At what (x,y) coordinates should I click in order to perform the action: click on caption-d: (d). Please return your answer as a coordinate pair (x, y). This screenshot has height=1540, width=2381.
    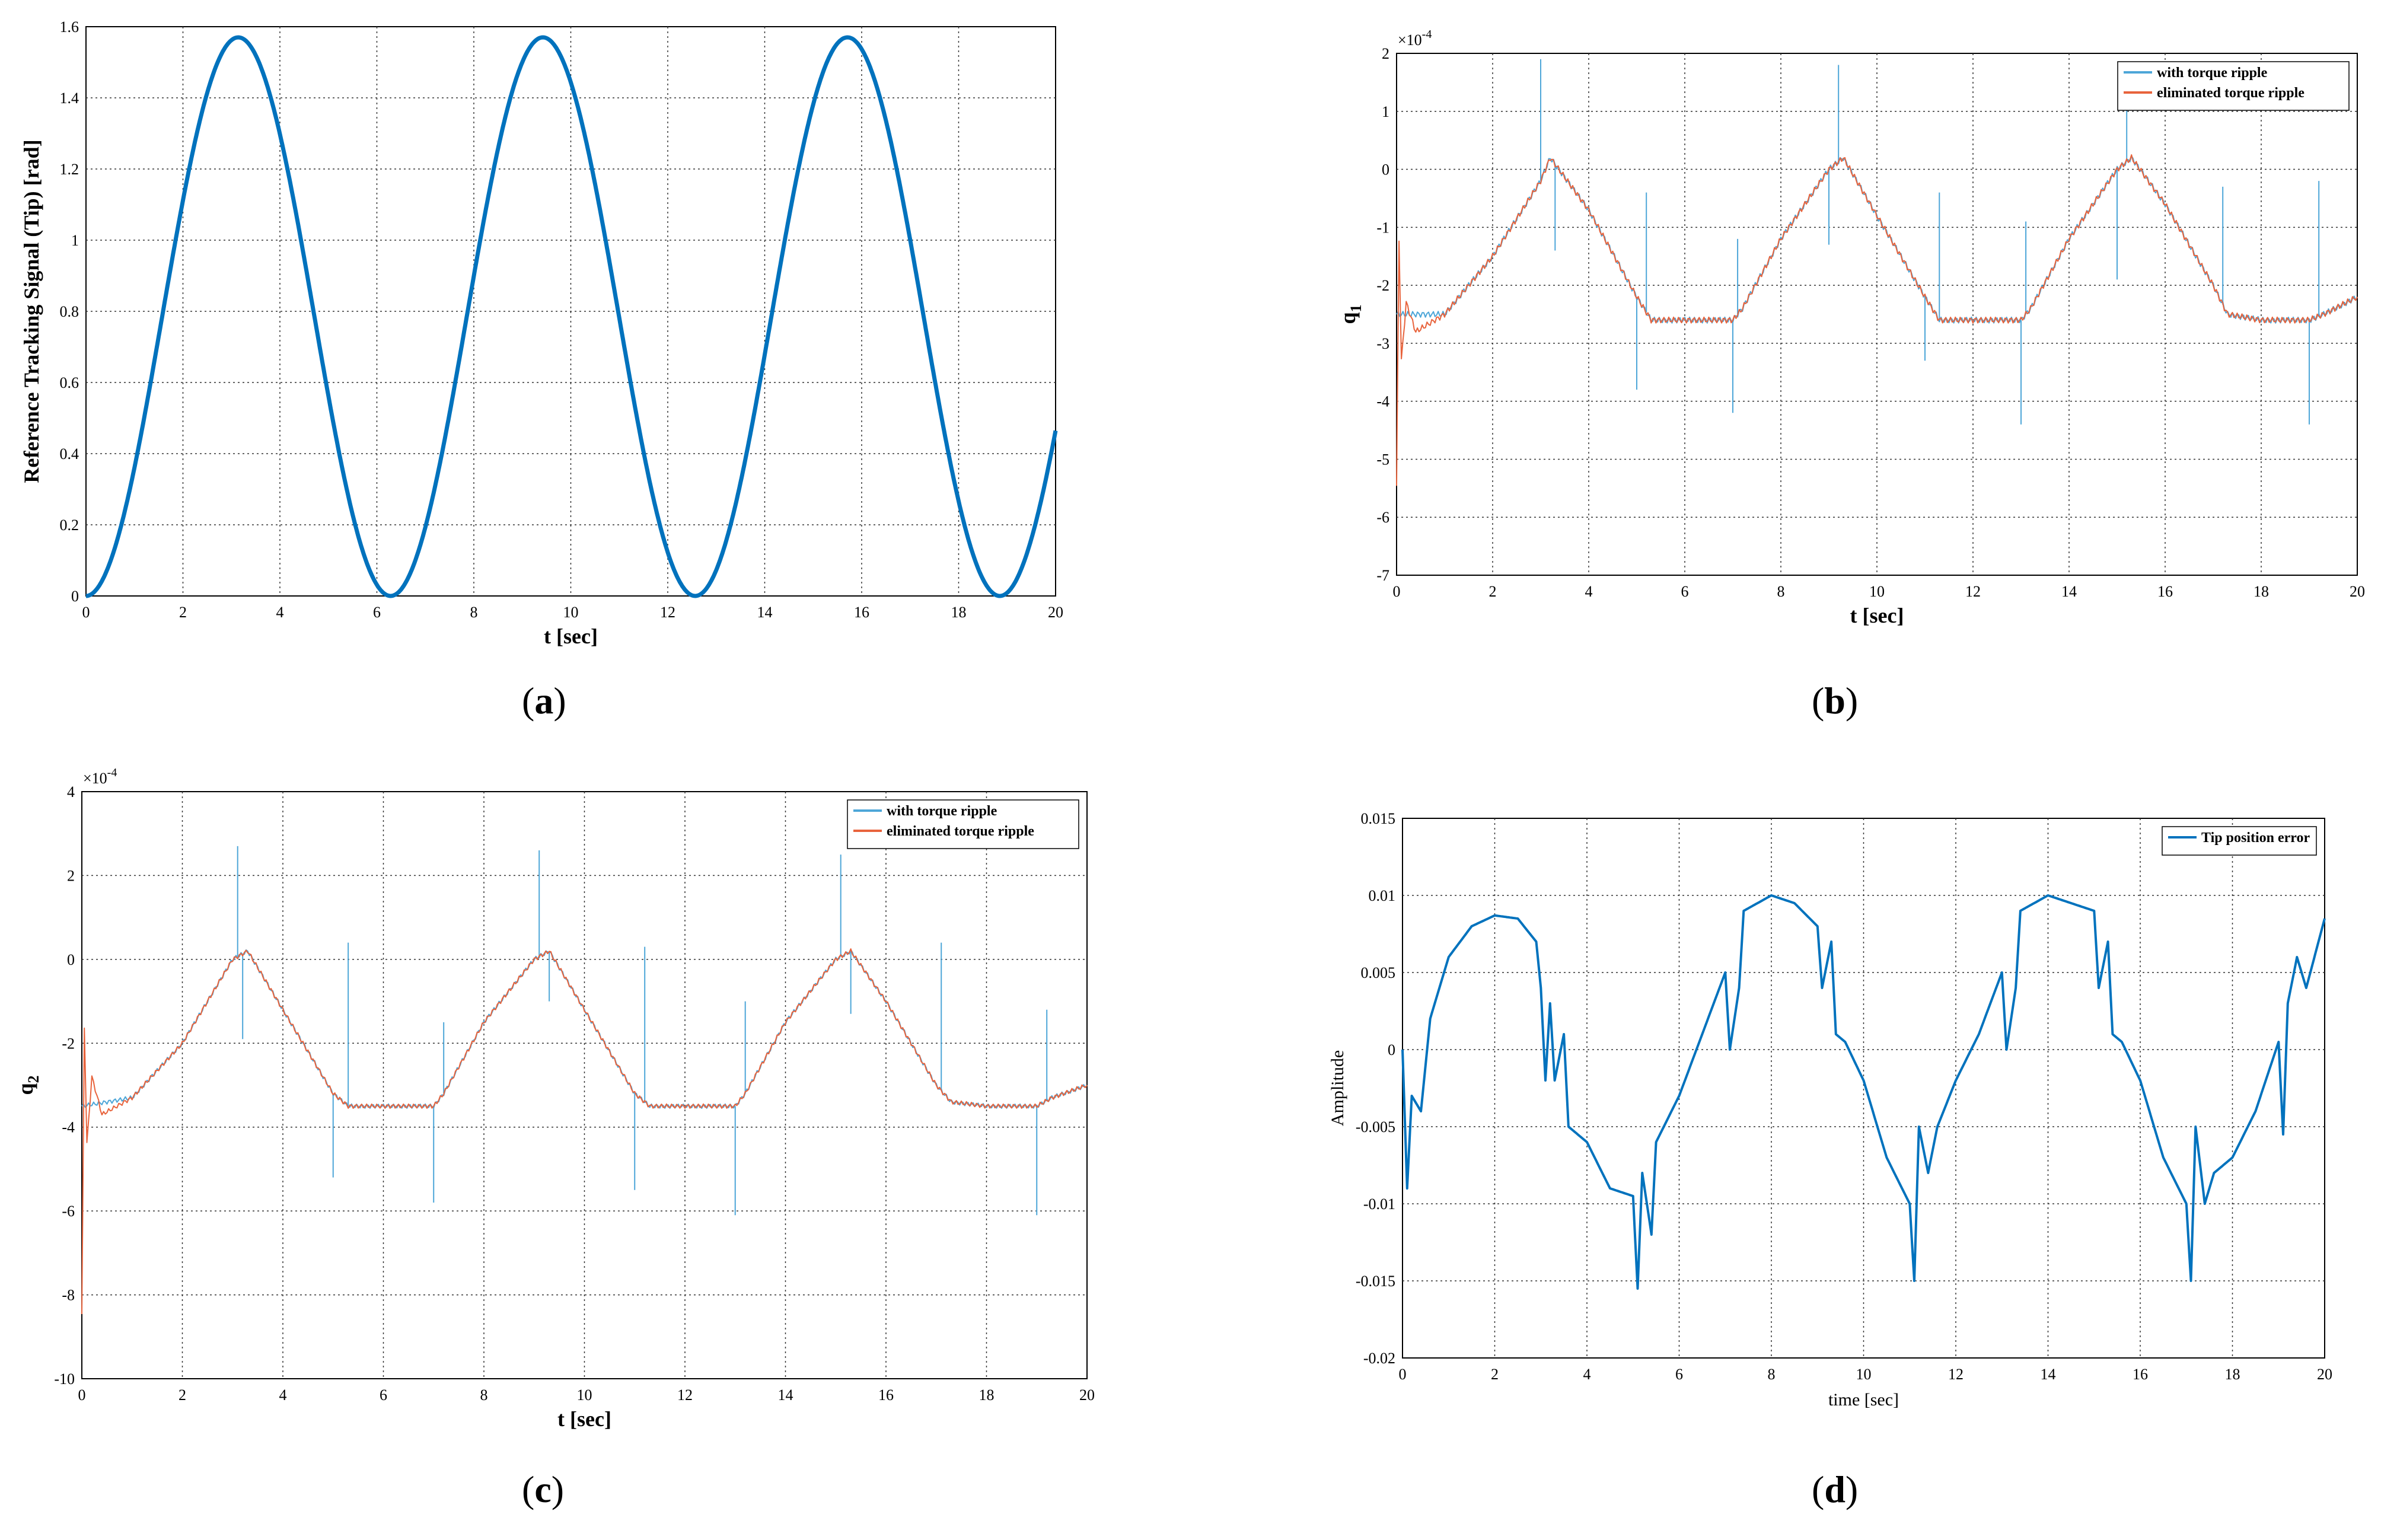
    Looking at the image, I should click on (1835, 1489).